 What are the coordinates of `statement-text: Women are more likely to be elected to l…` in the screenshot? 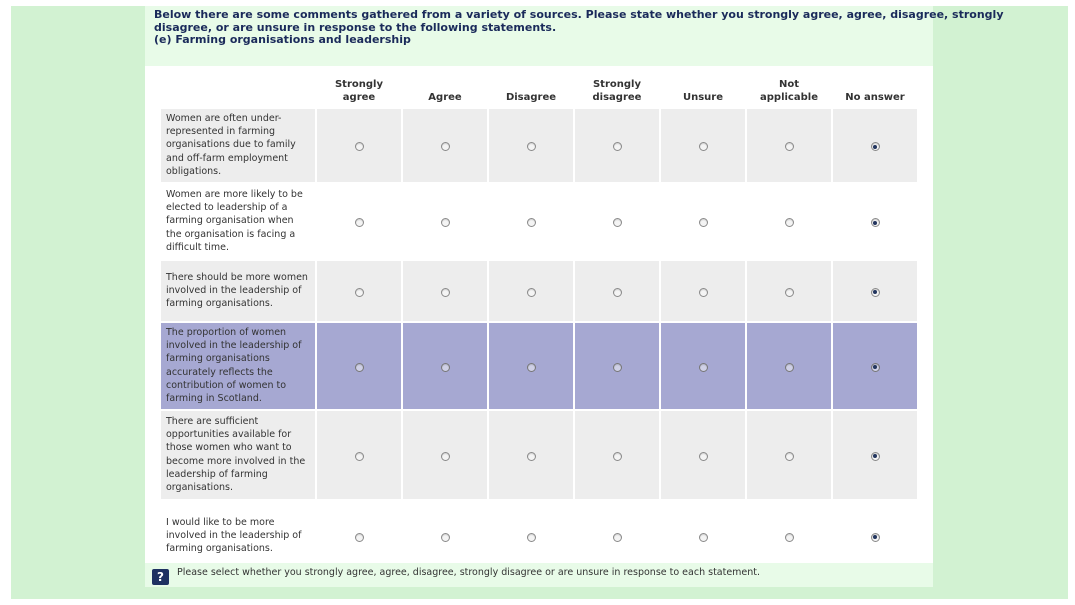 It's located at (238, 221).